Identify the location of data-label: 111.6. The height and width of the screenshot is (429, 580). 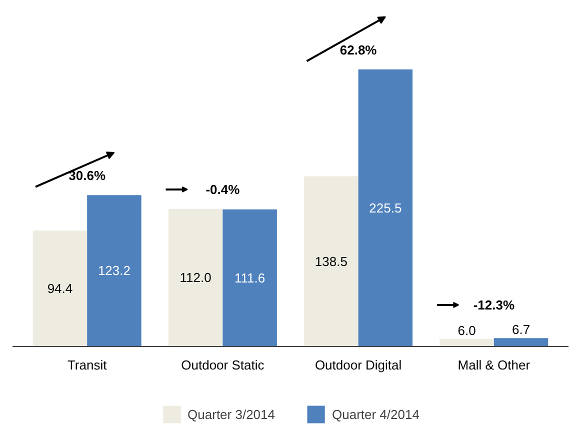
(250, 278).